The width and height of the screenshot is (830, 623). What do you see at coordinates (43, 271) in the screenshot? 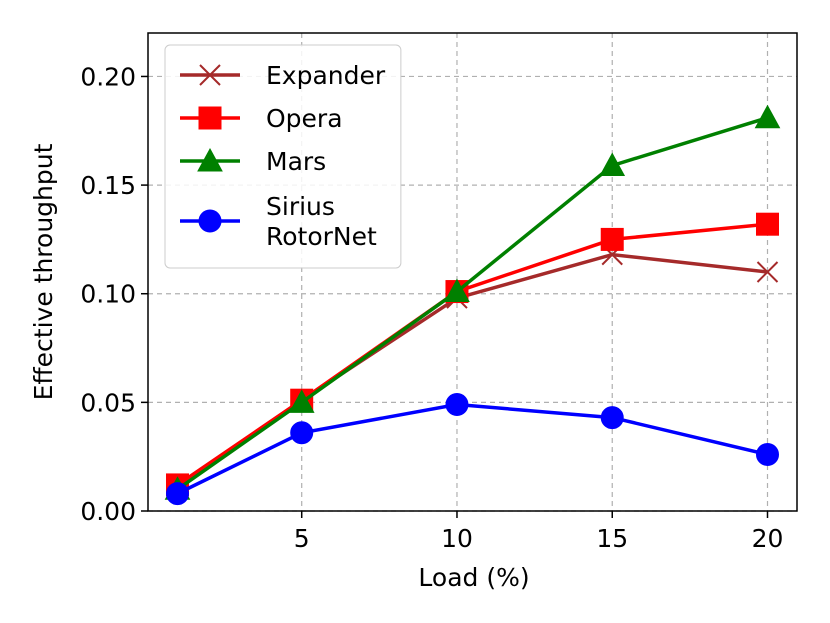
I see `y-axis-label: Effective throughput` at bounding box center [43, 271].